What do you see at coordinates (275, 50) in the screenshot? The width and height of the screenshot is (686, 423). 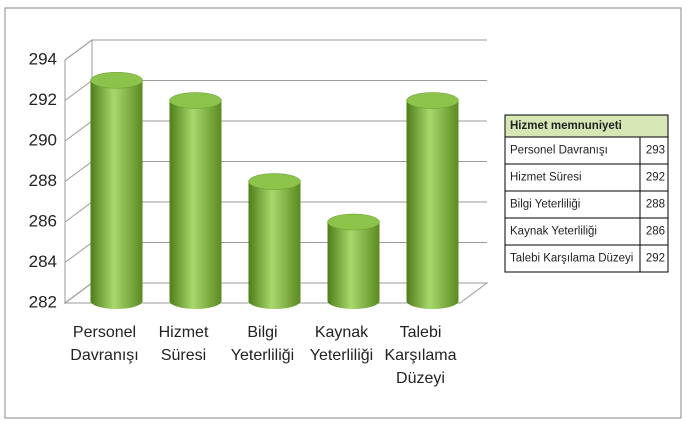 I see `grid-line` at bounding box center [275, 50].